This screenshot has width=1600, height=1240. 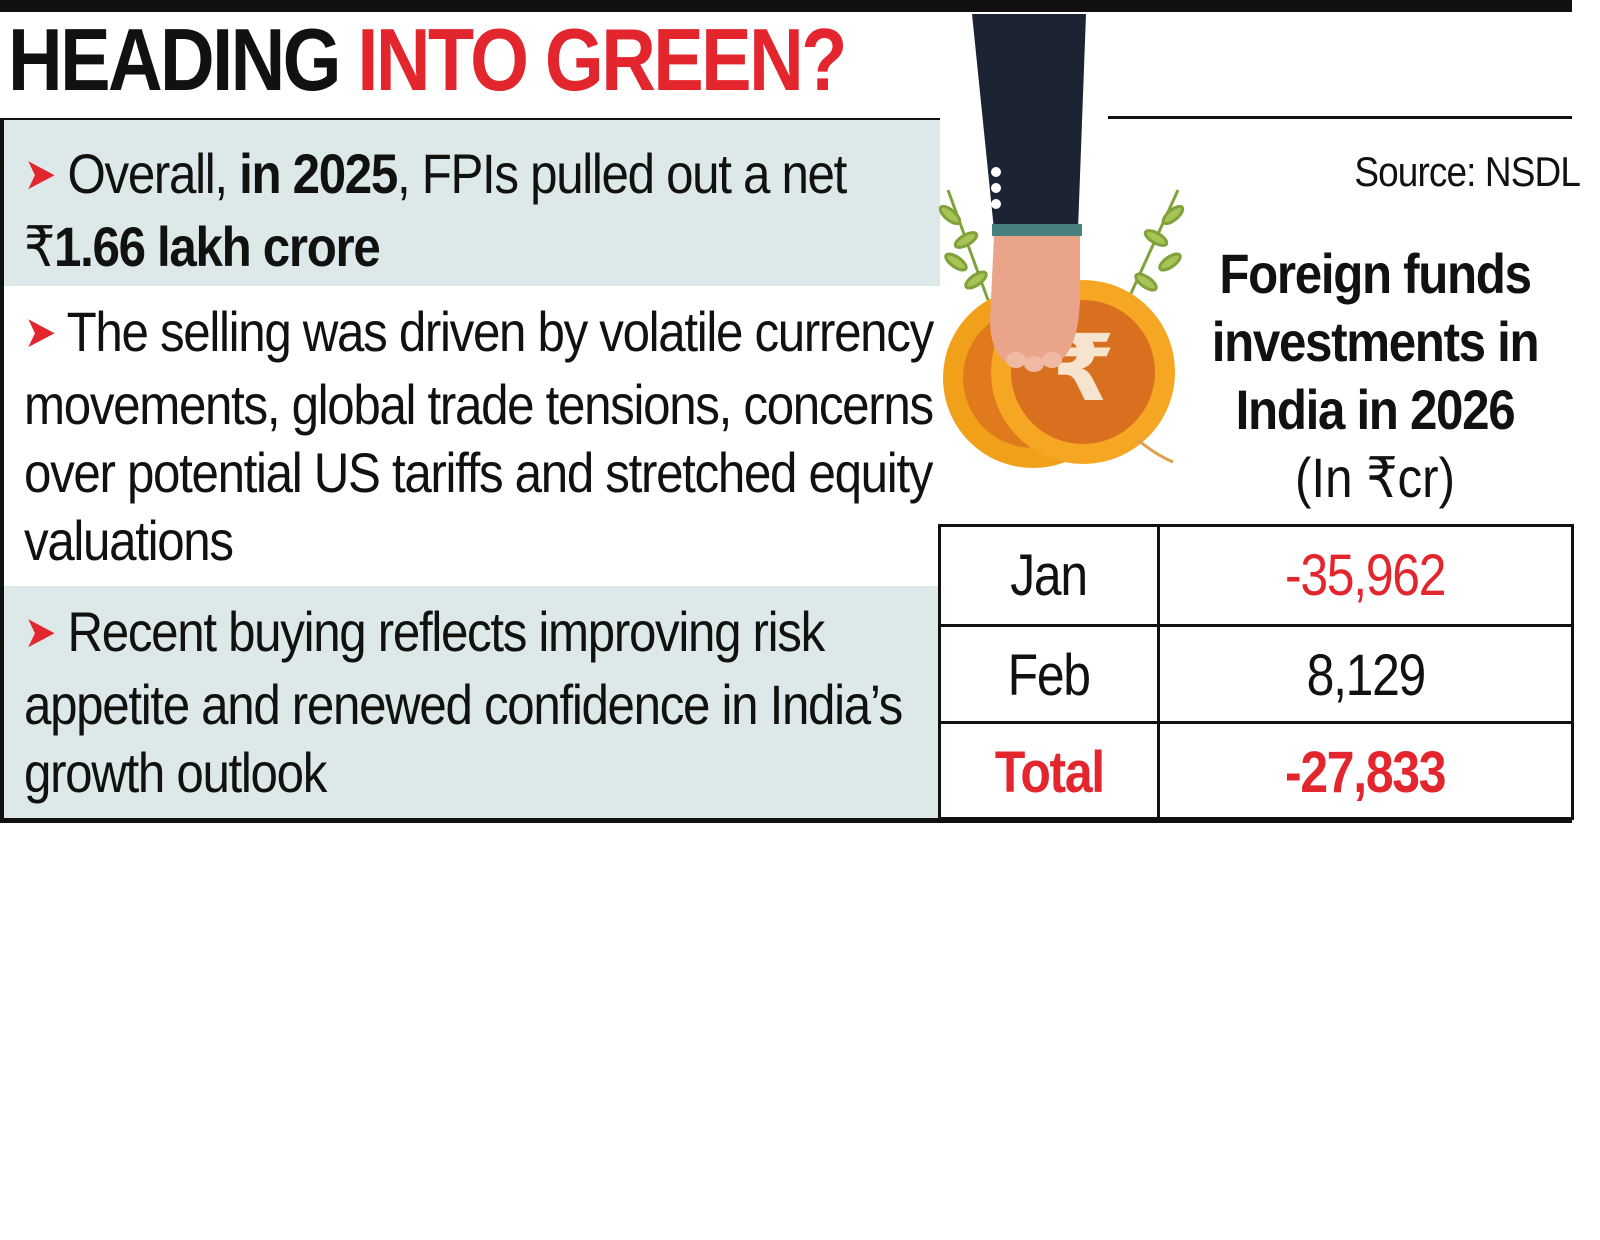 What do you see at coordinates (1155, 245) in the screenshot?
I see `leaf-sprig-right-icon` at bounding box center [1155, 245].